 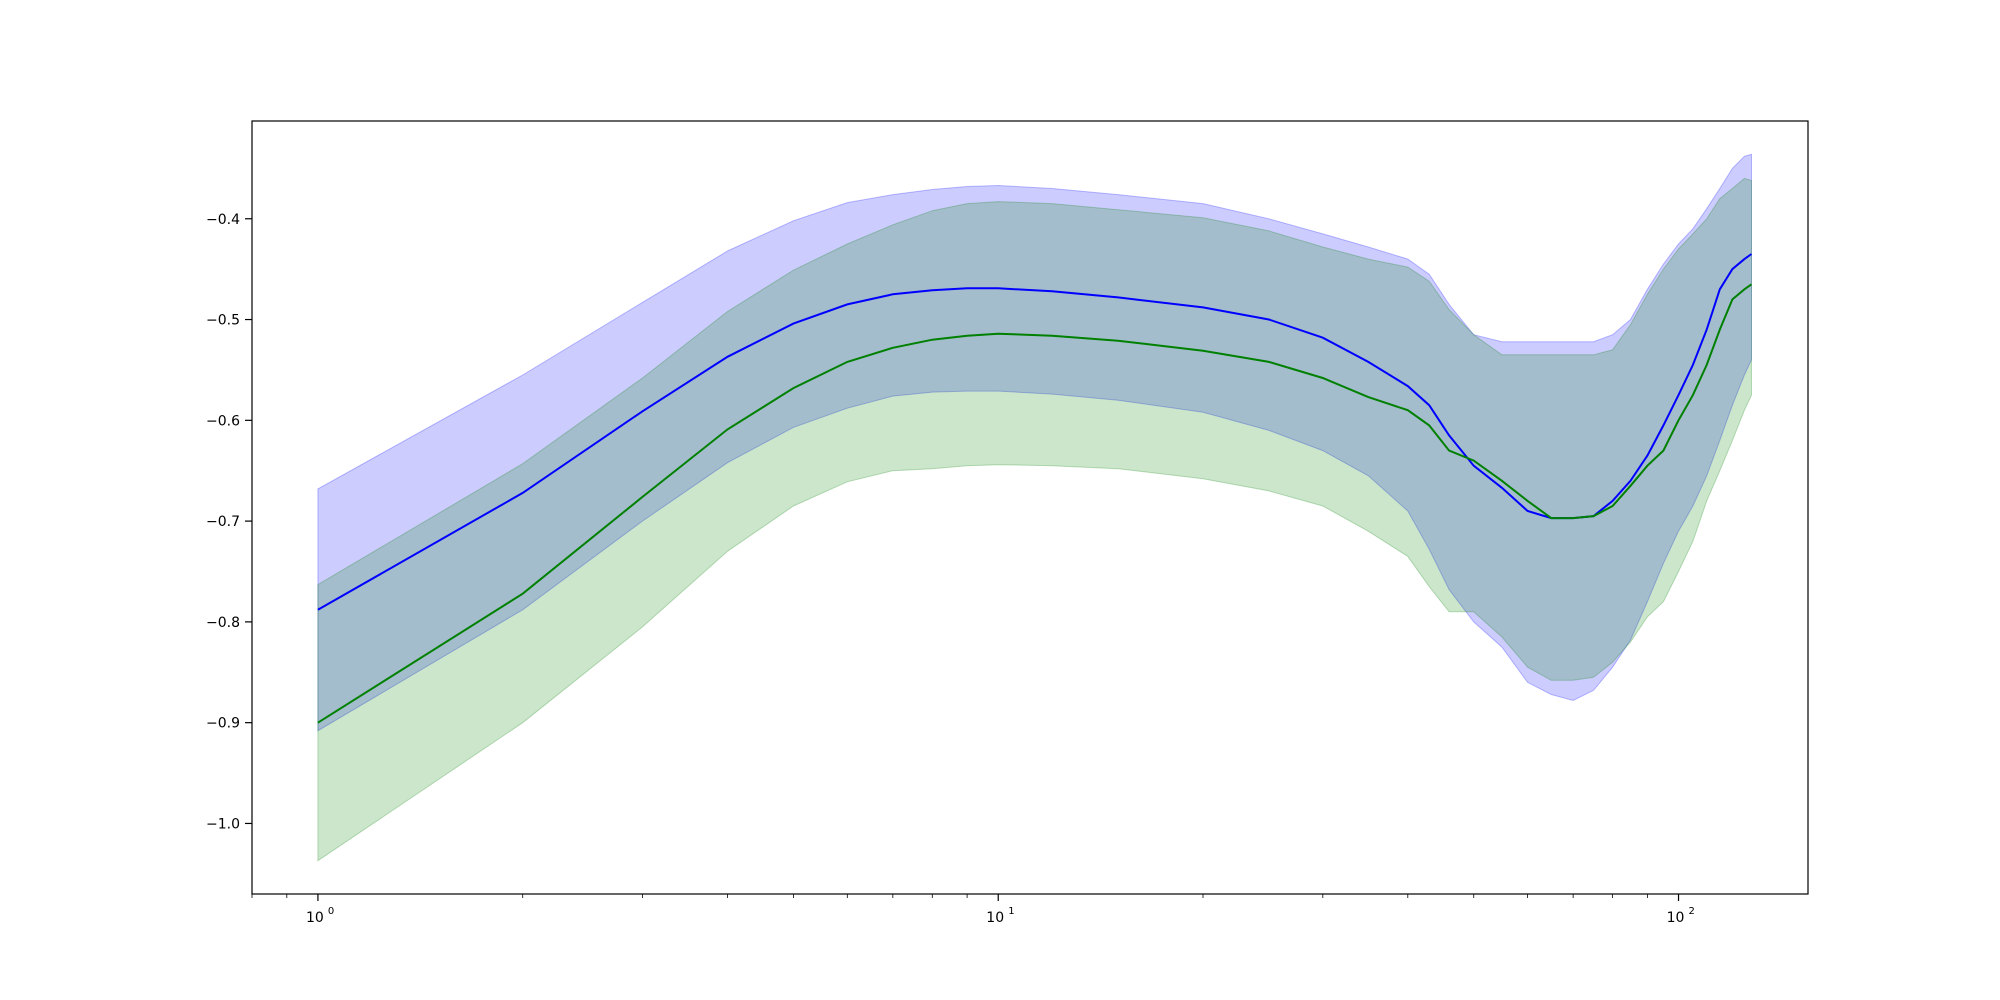 What do you see at coordinates (223, 522) in the screenshot?
I see `y-tick-label: −0.7` at bounding box center [223, 522].